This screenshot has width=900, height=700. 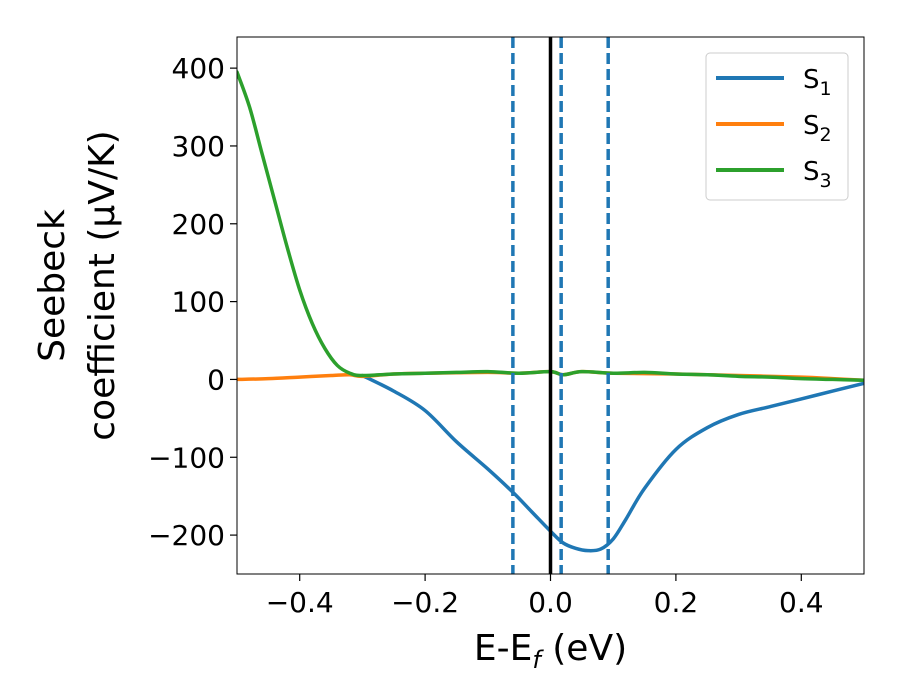 I want to click on y-axis-label-line1: Seebeck, so click(x=52, y=285).